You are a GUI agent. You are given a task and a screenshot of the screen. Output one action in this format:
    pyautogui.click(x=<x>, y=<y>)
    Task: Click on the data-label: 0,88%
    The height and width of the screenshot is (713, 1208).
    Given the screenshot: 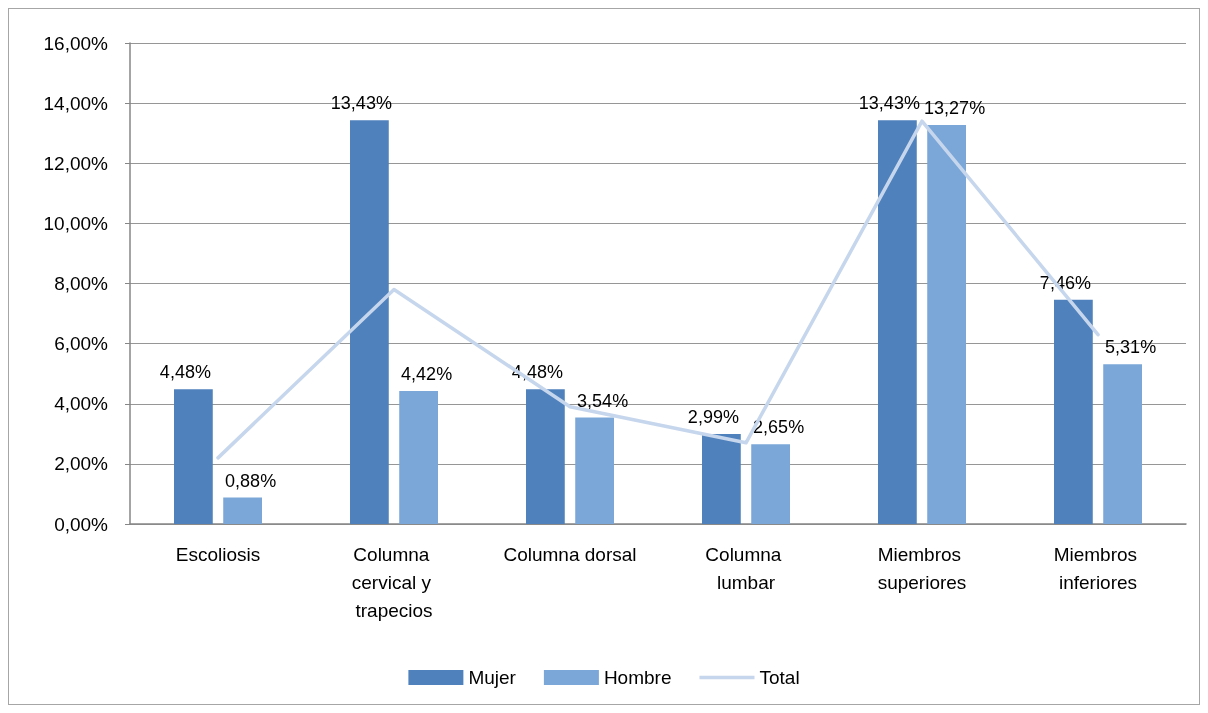 What is the action you would take?
    pyautogui.click(x=251, y=480)
    